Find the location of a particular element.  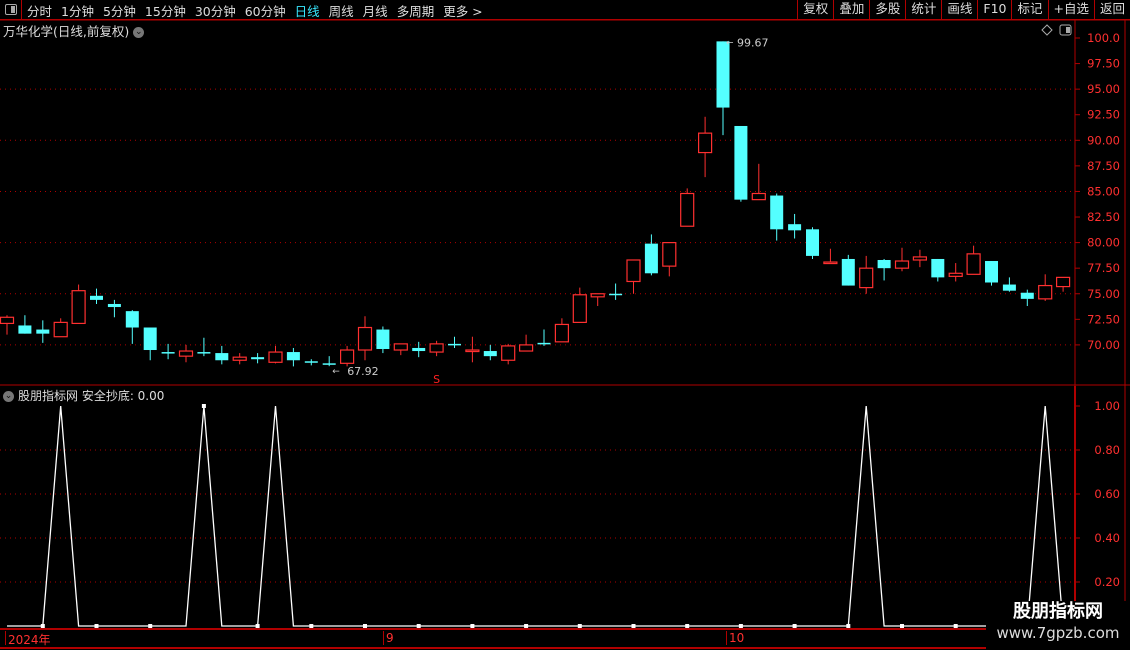

toolbar-button: 复权 is located at coordinates (815, 9).